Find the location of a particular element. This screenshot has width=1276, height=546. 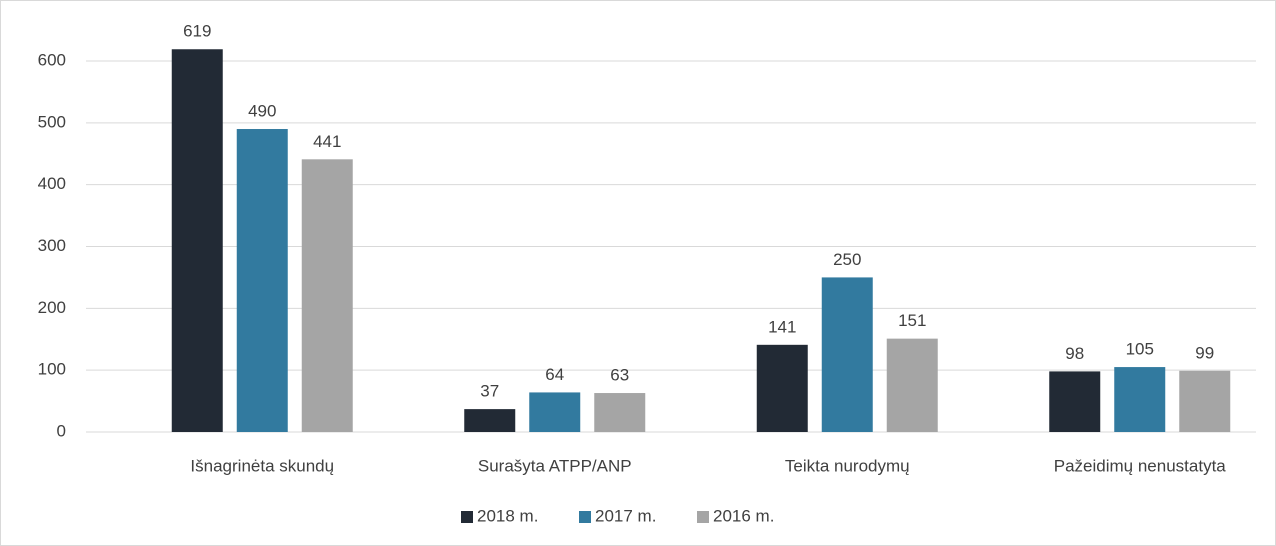

legend-label: 2018 m. is located at coordinates (507, 515).